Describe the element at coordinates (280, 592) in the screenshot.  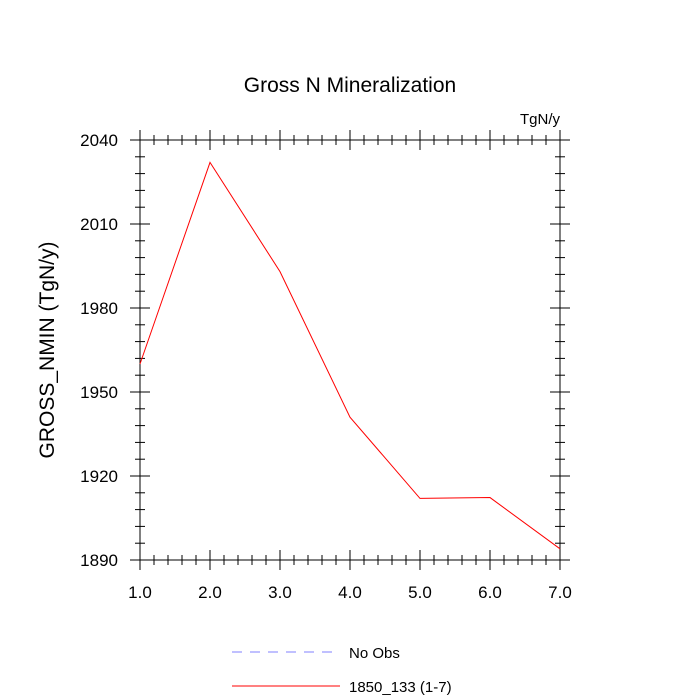
I see `x-tick-label: 3.0` at that location.